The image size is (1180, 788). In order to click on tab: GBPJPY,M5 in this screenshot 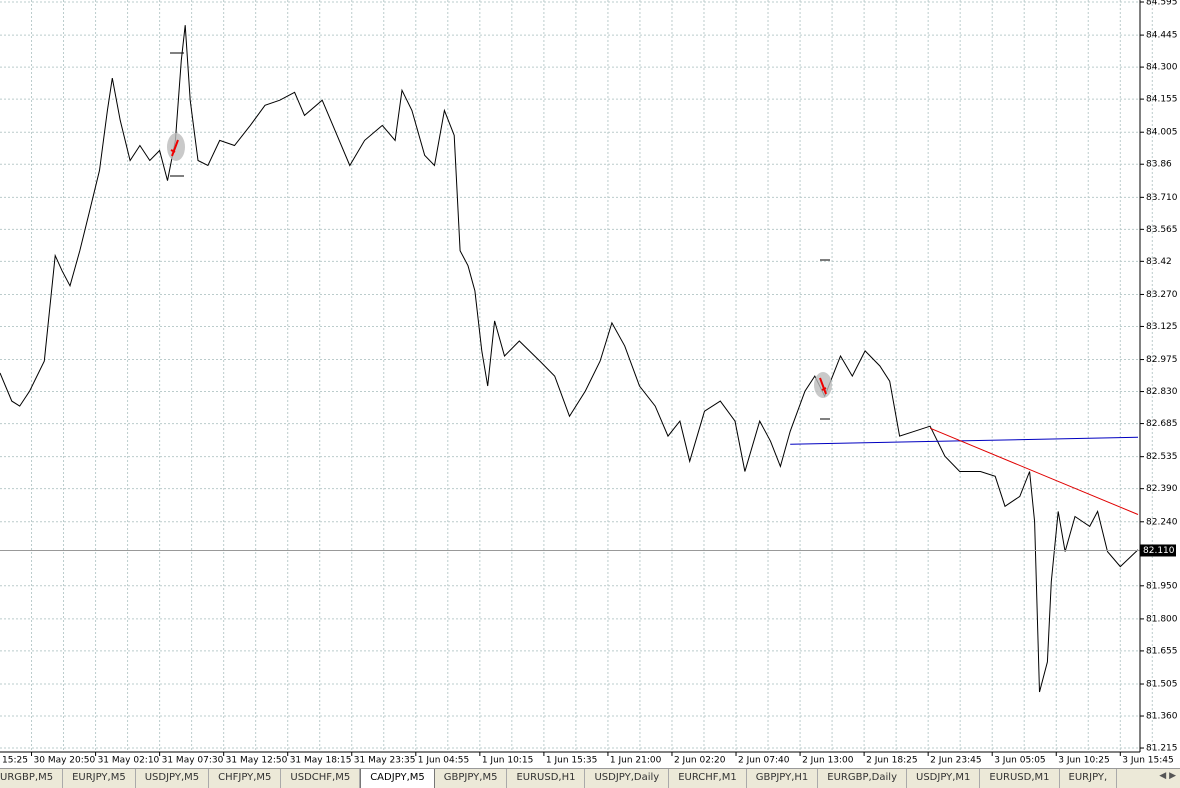, I will do `click(471, 778)`.